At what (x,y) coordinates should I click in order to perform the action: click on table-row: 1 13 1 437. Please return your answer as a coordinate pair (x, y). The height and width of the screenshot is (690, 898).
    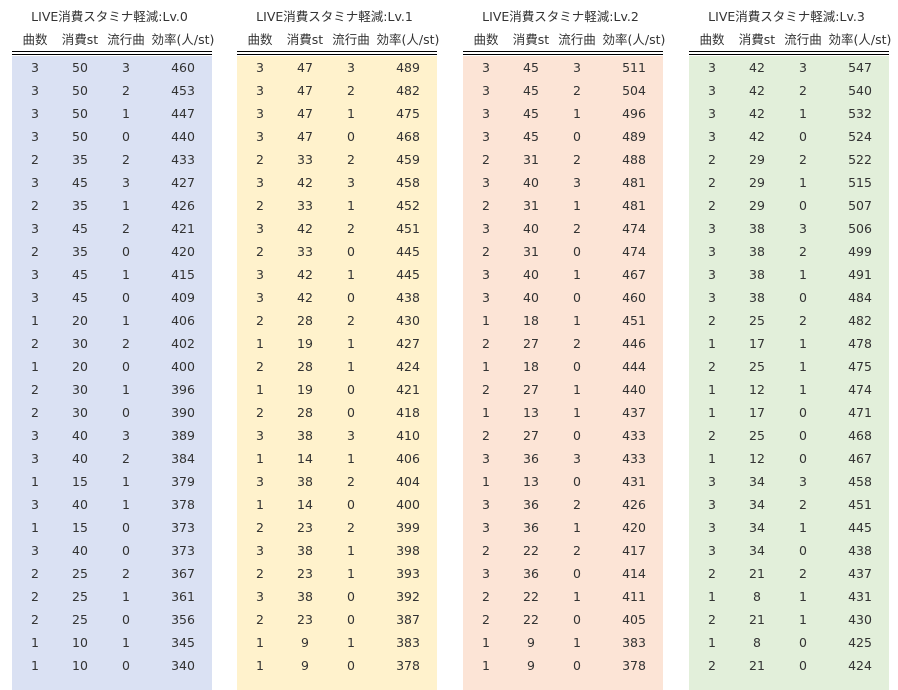
    Looking at the image, I should click on (560, 412).